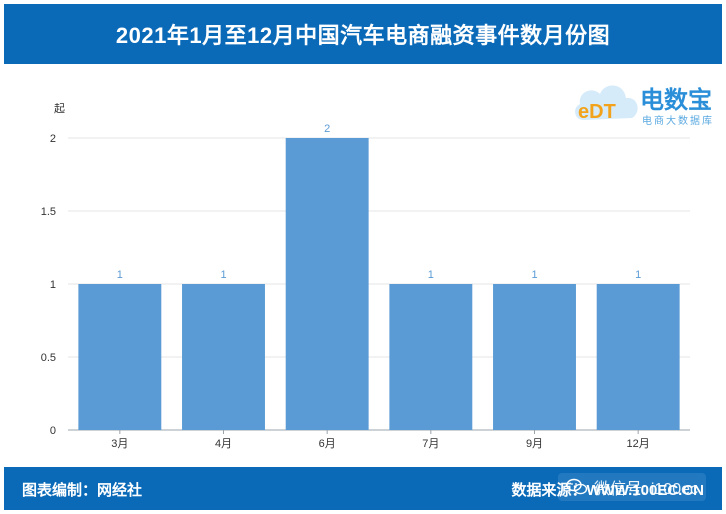 Image resolution: width=726 pixels, height=514 pixels. Describe the element at coordinates (82, 490) in the screenshot. I see `chart-credit: 图表编制：网经社` at that location.